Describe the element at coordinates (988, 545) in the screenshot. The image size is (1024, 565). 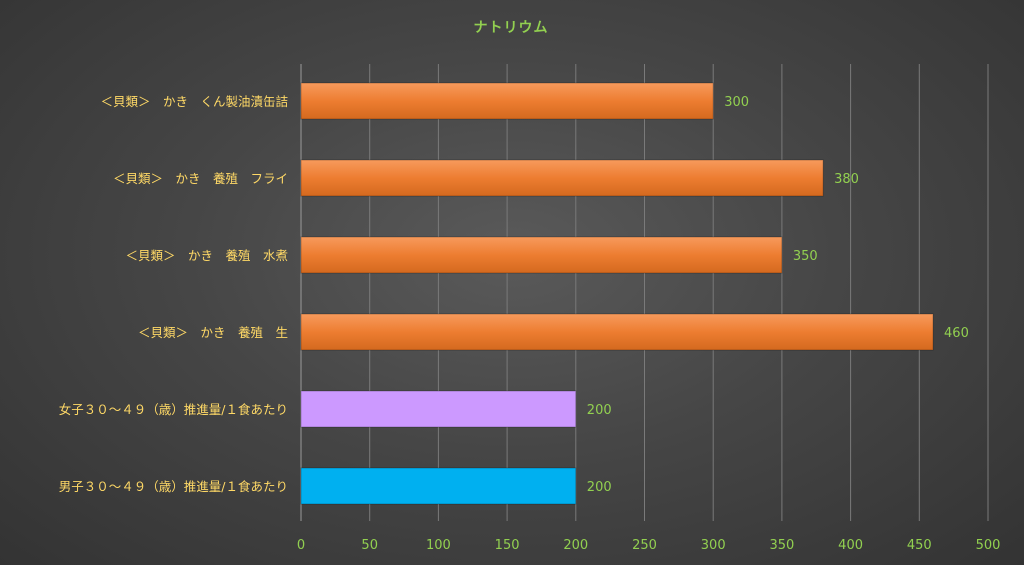
I see `x-tick-label: 500` at that location.